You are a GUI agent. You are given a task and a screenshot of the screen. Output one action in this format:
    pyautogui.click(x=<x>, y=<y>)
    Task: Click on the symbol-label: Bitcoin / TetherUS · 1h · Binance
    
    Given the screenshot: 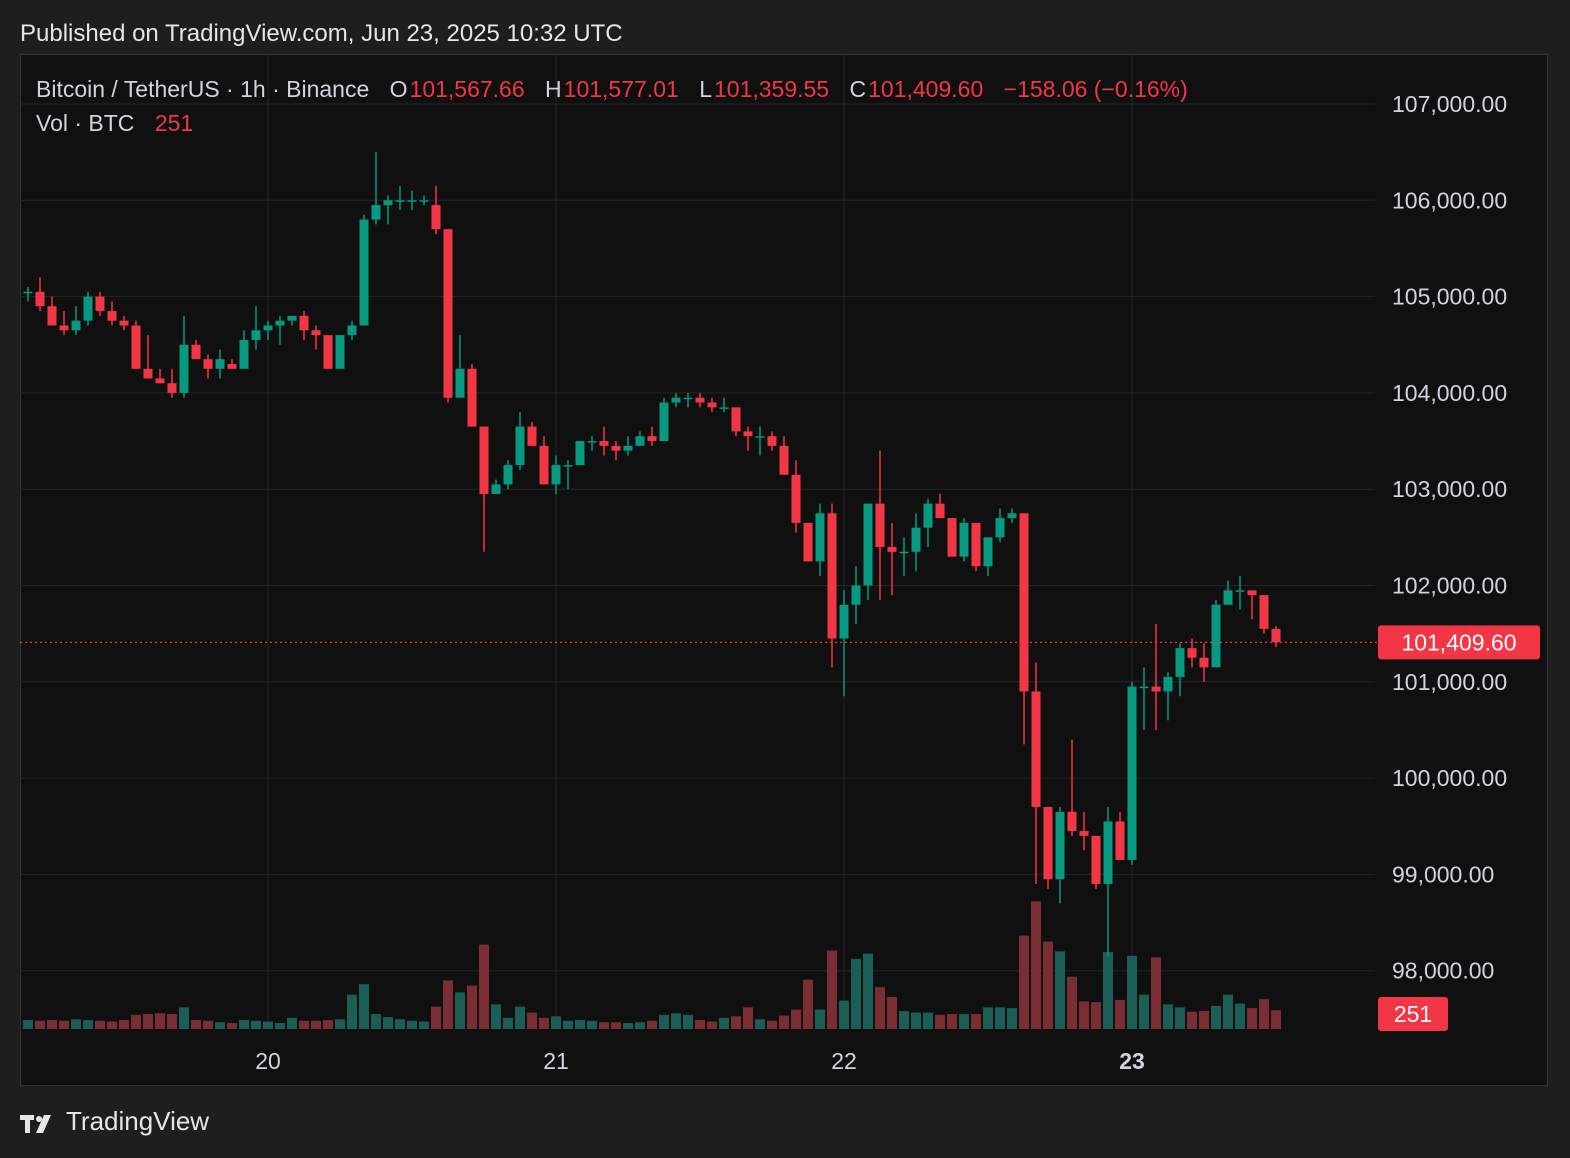 What is the action you would take?
    pyautogui.click(x=203, y=89)
    